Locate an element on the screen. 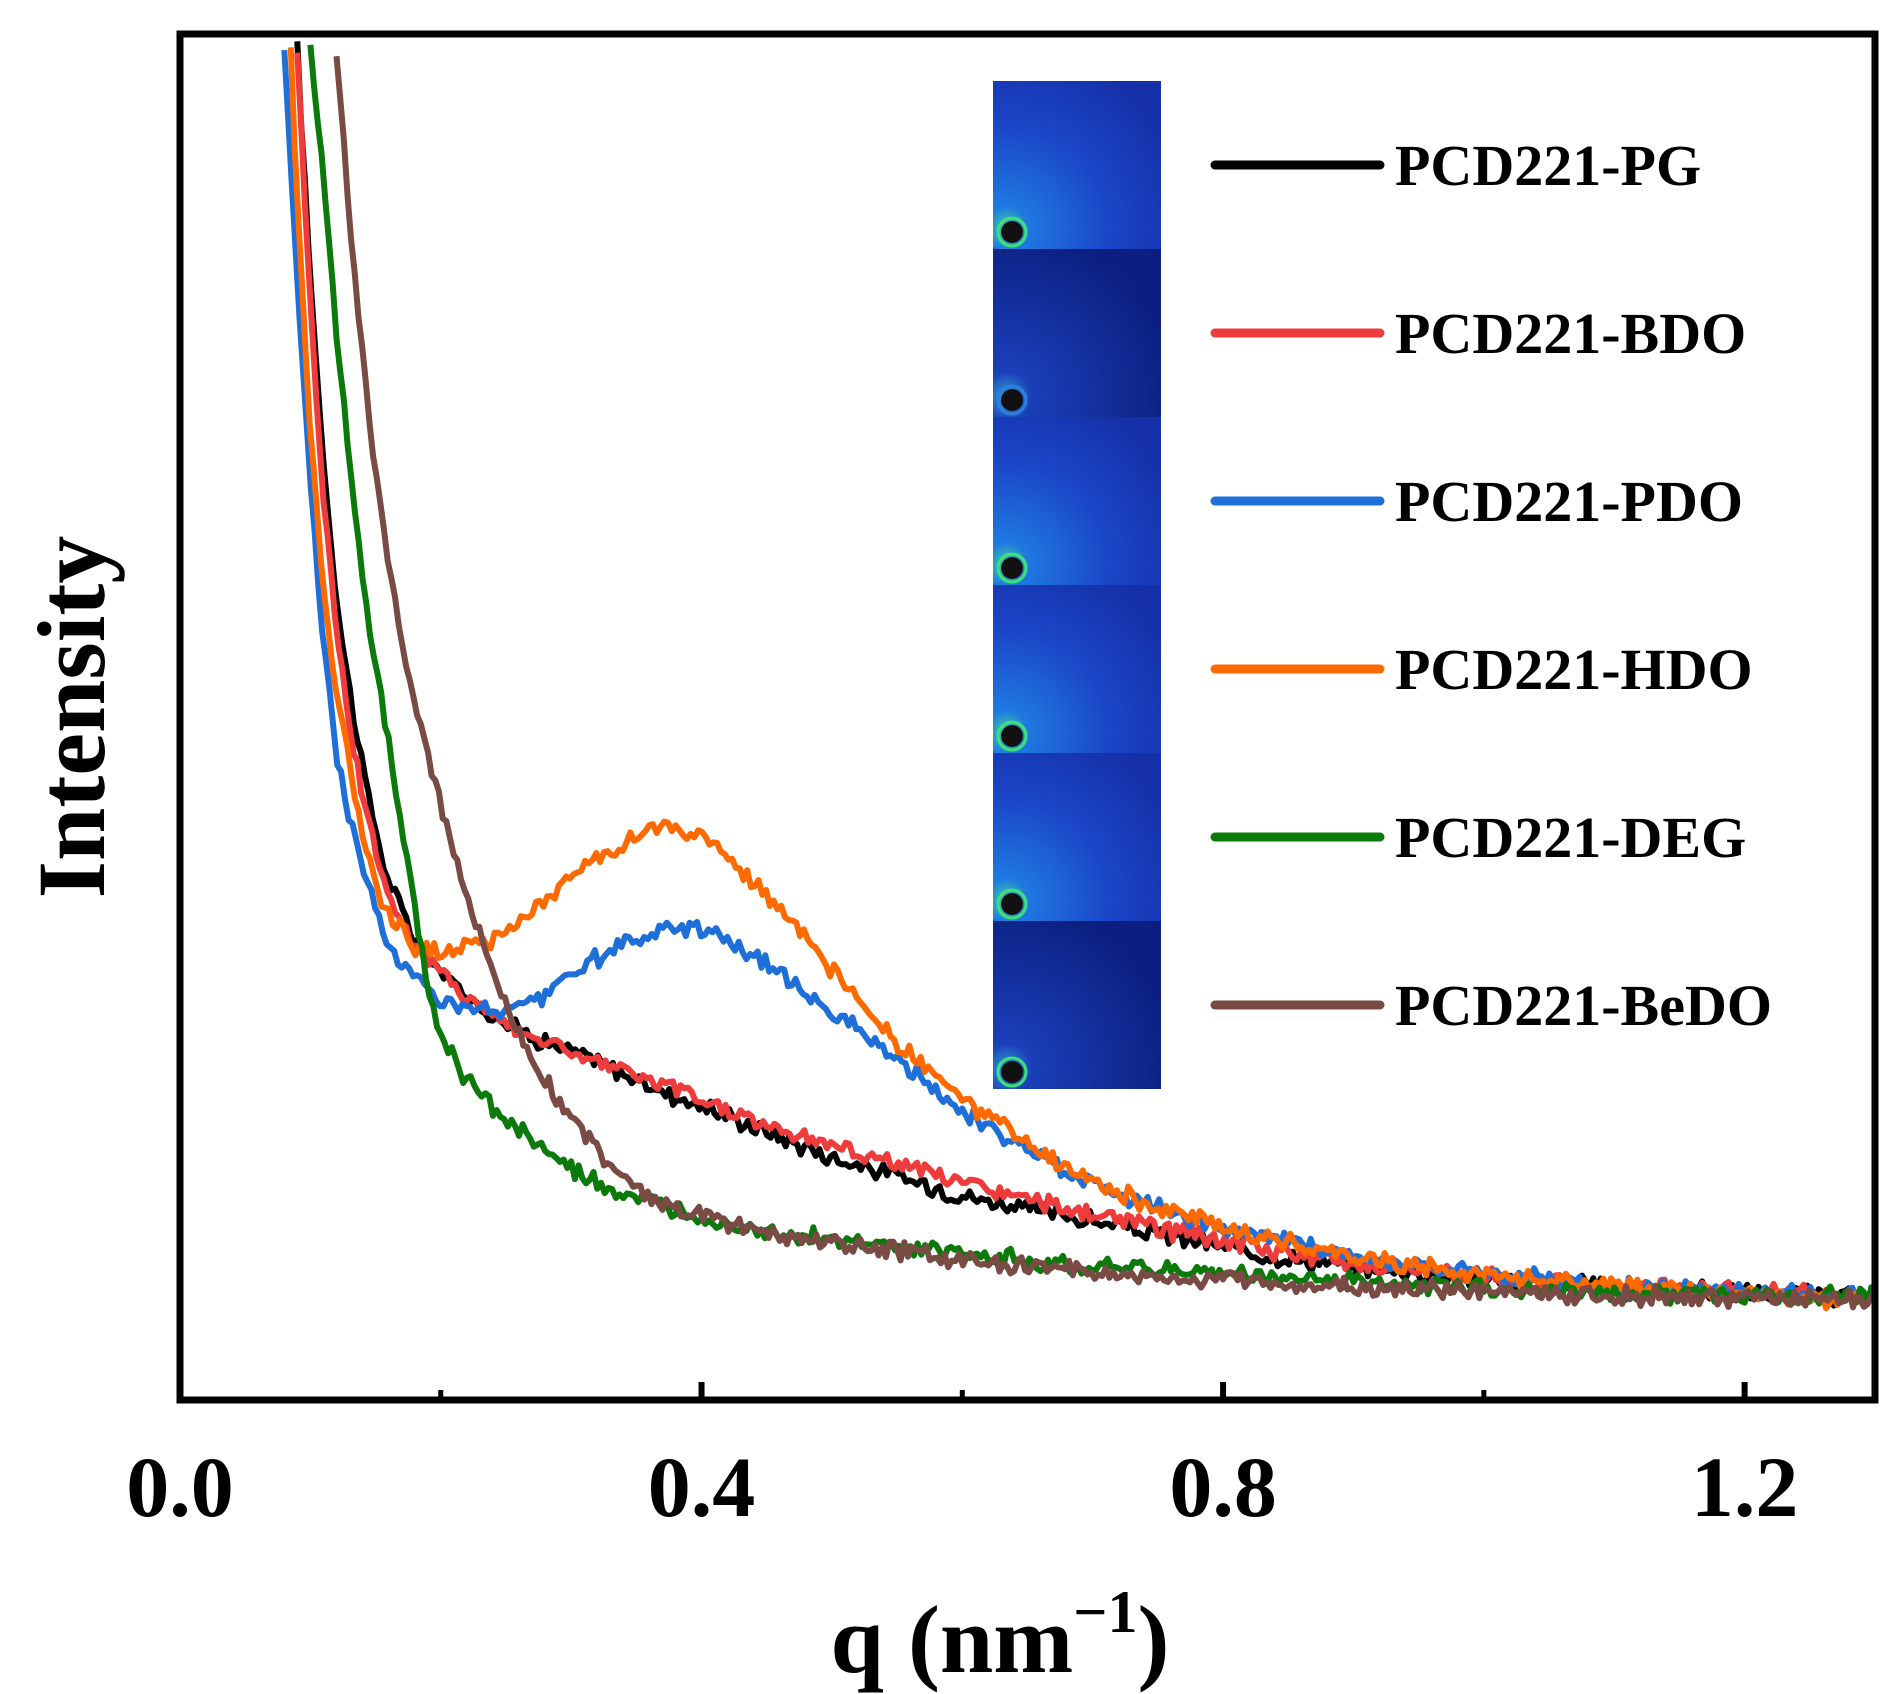  legend-label: PCD221-DEG is located at coordinates (1570, 837).